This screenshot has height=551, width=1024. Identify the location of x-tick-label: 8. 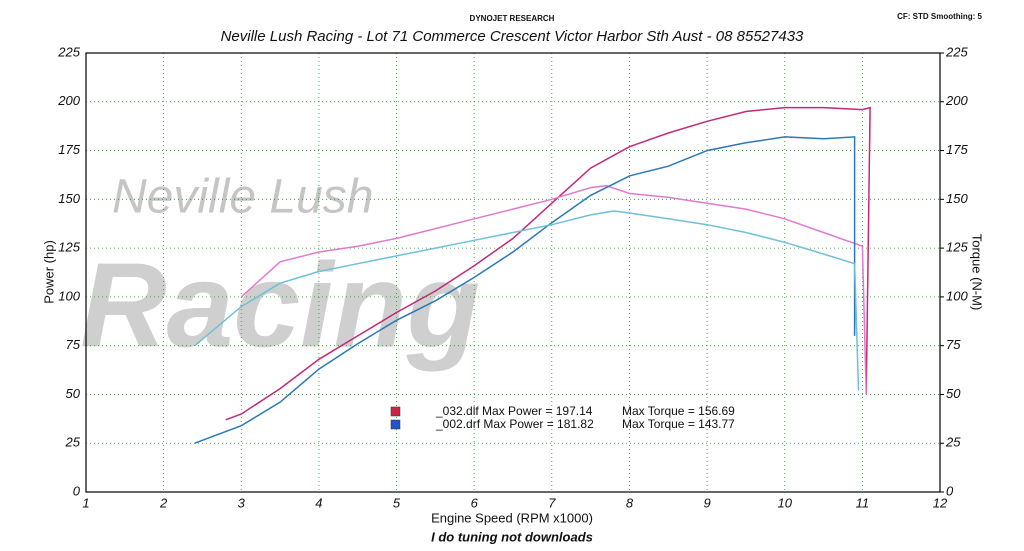
(630, 502).